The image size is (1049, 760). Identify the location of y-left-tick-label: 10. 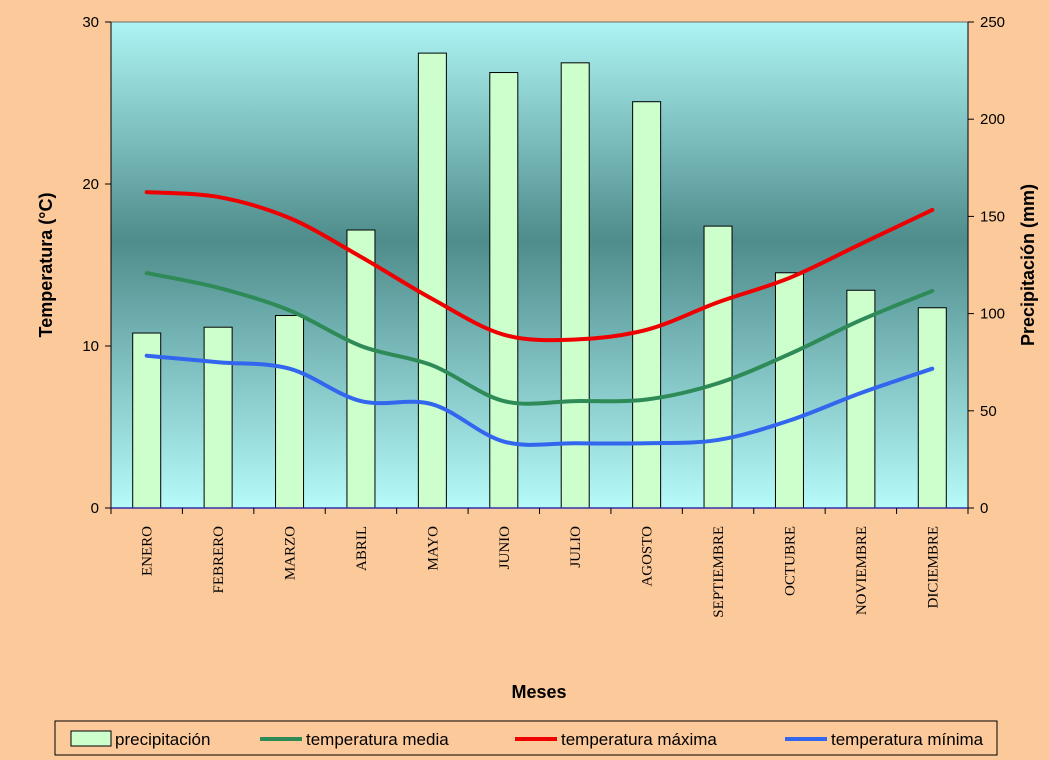
(90, 346).